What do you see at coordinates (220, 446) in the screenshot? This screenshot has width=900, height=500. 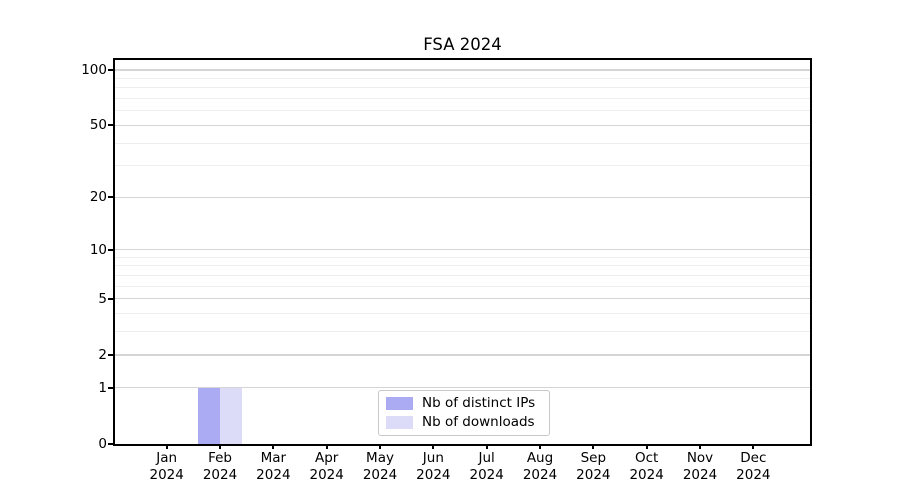 I see `x-tick-feb-2024` at bounding box center [220, 446].